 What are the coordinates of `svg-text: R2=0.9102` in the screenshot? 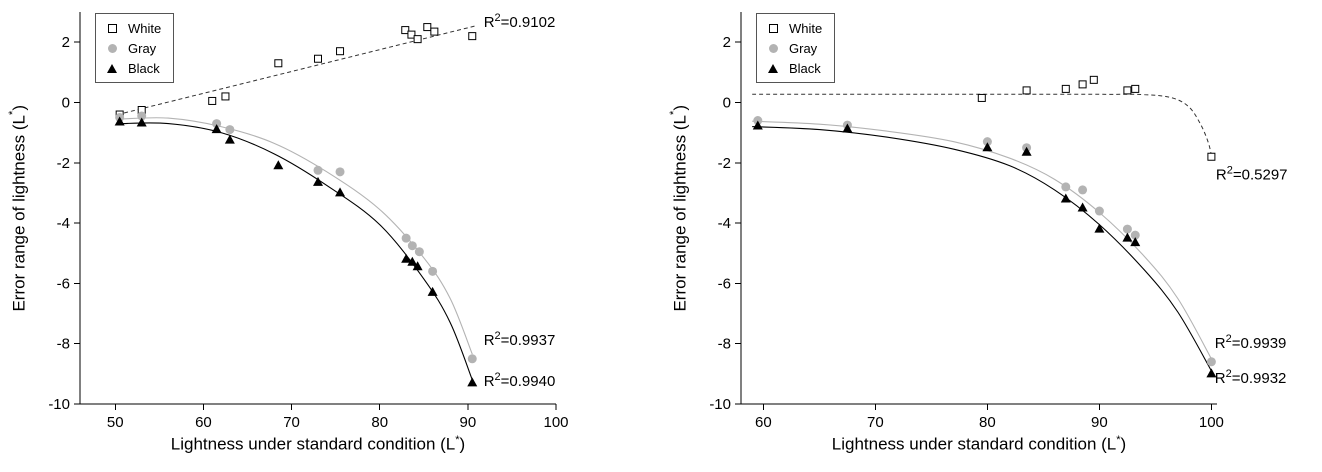 It's located at (520, 21).